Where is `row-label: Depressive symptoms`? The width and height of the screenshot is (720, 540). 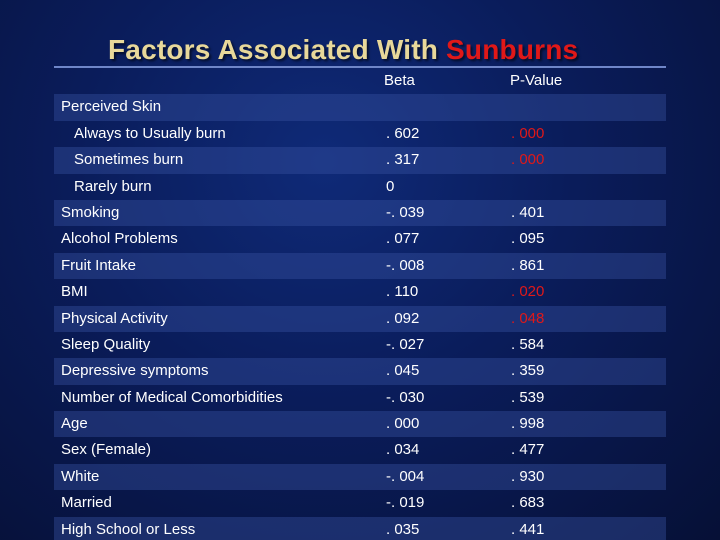
row-label: Depressive symptoms is located at coordinates (135, 371).